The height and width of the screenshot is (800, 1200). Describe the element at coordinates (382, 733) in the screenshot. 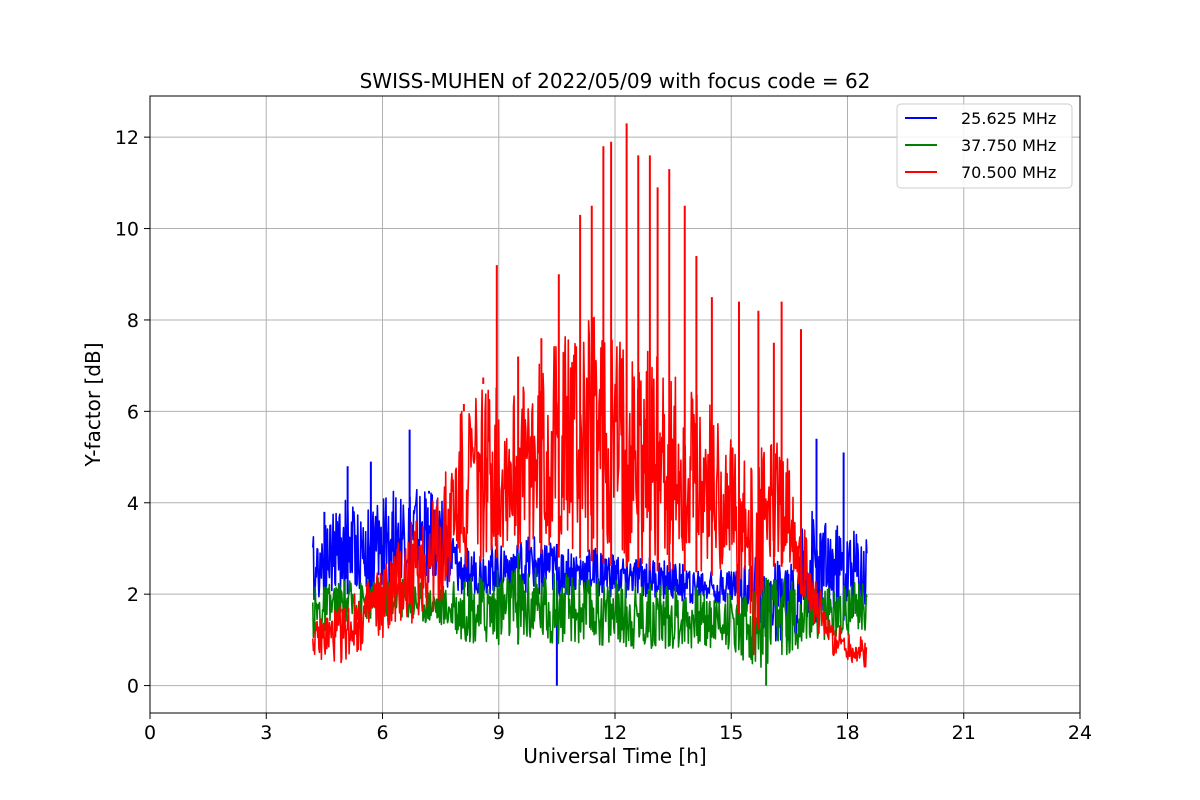

I see `x-tick-label: 6` at that location.